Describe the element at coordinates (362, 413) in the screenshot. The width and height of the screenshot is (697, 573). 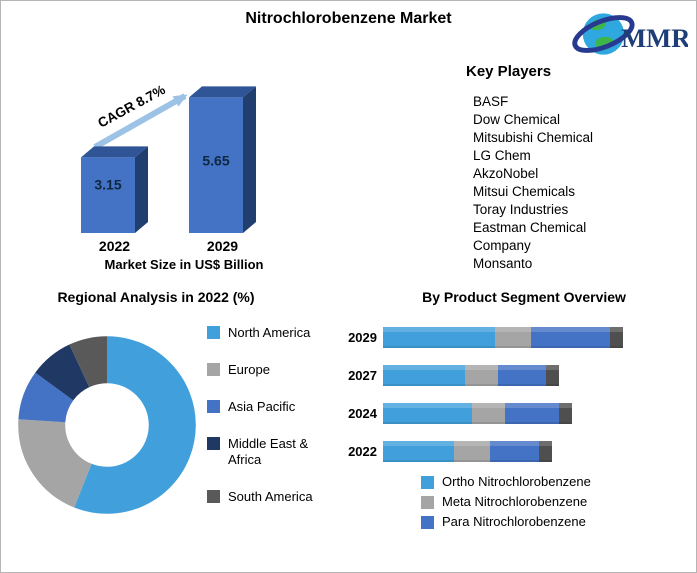
I see `stack-year-label: 2024` at that location.